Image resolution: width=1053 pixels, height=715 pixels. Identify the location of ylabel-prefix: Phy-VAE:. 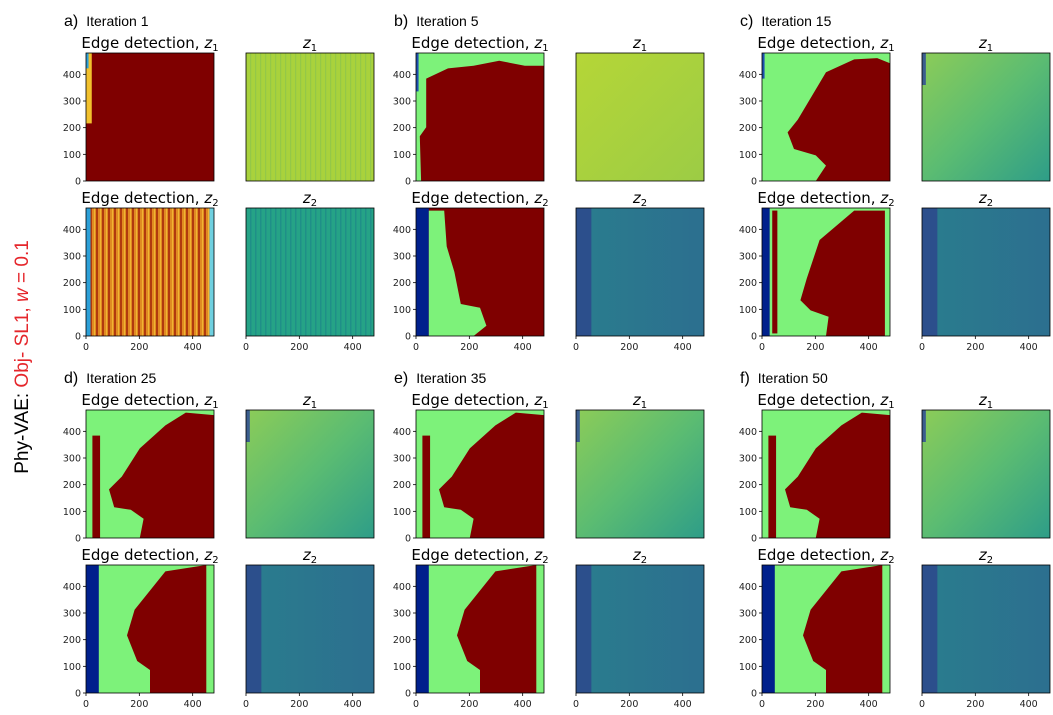
(22, 431).